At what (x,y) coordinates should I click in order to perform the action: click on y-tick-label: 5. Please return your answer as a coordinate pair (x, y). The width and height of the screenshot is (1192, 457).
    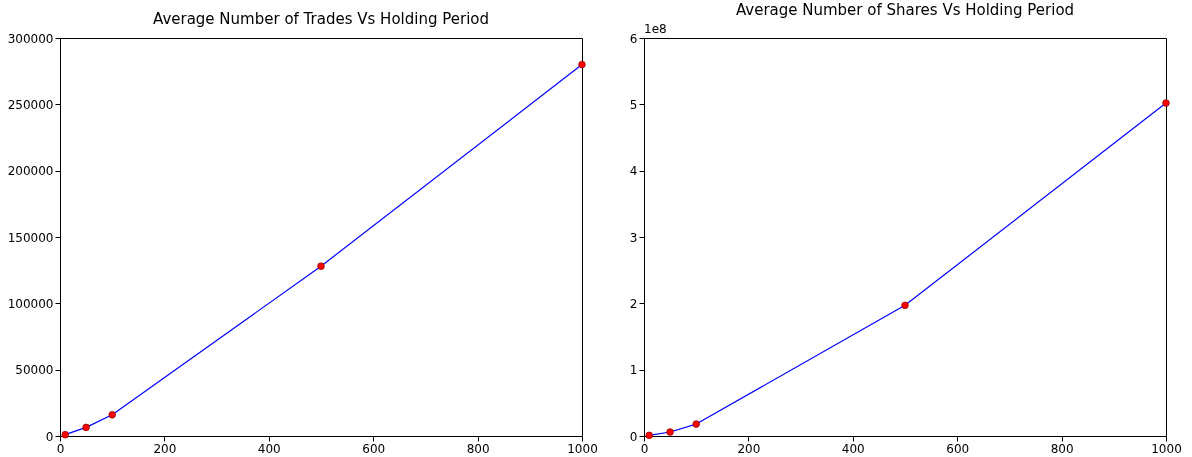
    Looking at the image, I should click on (633, 104).